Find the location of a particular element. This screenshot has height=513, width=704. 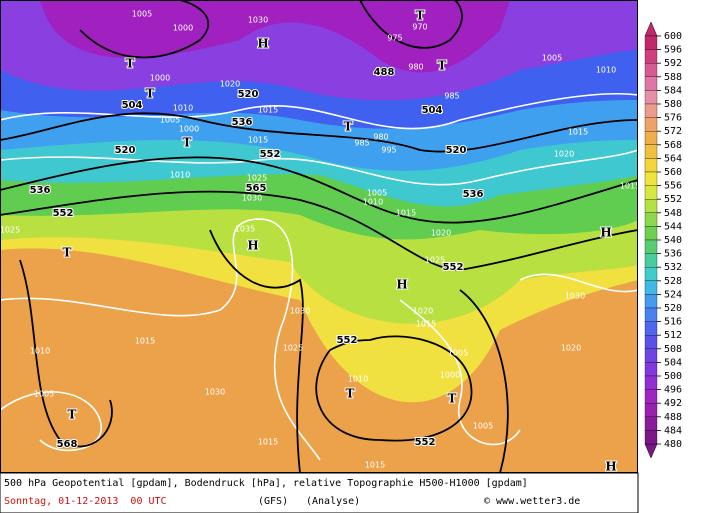

map-label: 980 is located at coordinates (415, 67).